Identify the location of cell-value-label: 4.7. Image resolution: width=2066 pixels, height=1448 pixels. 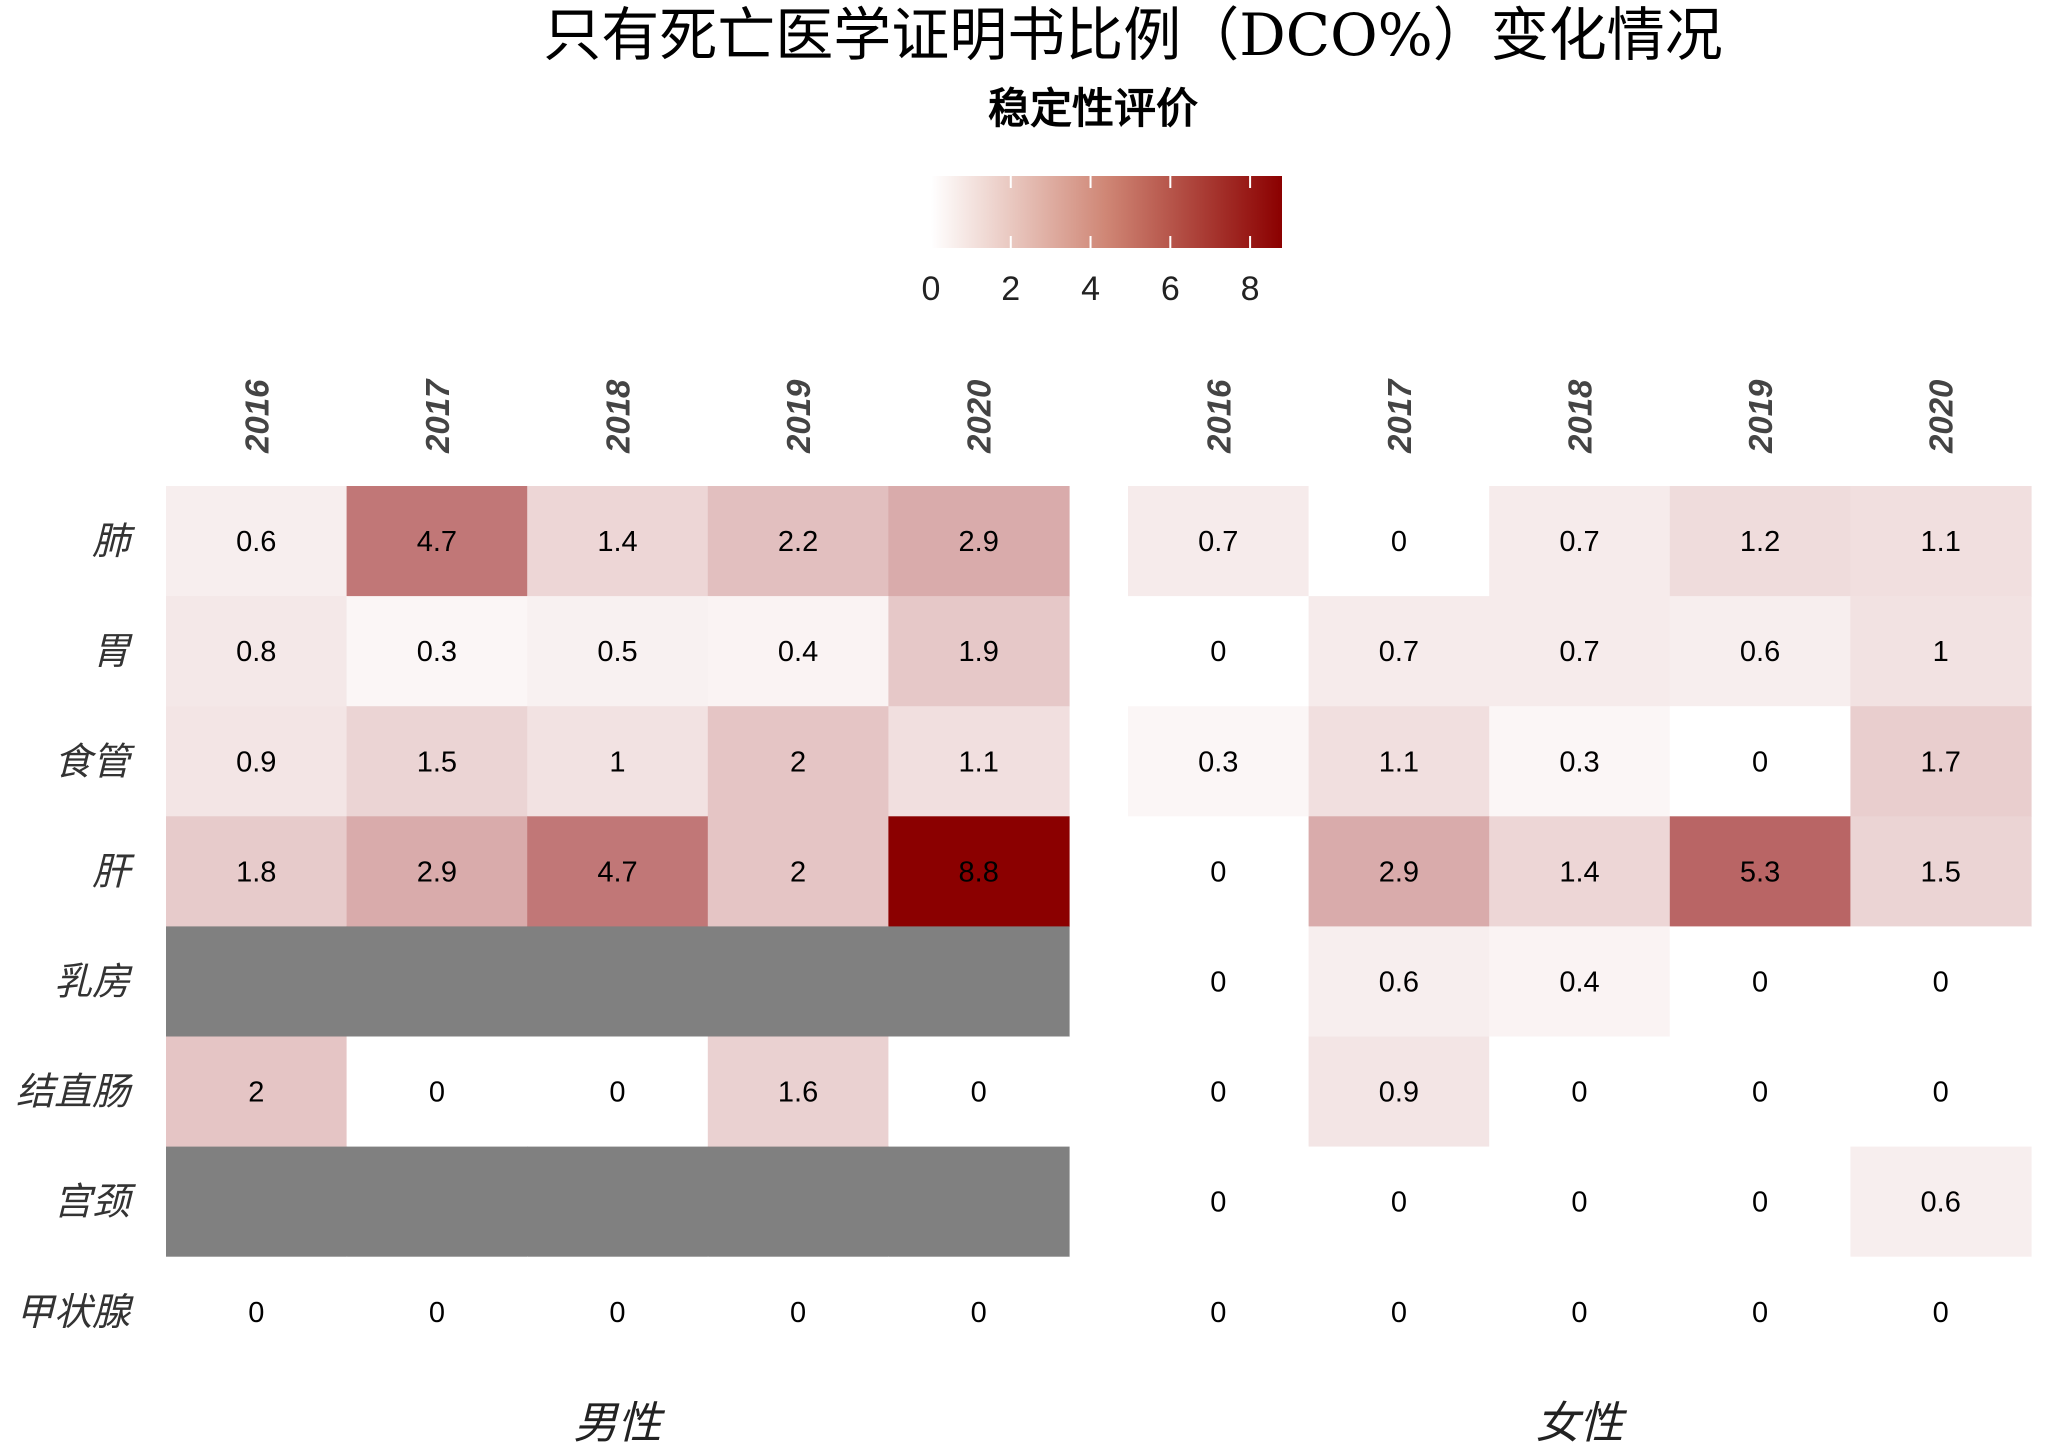
(437, 542).